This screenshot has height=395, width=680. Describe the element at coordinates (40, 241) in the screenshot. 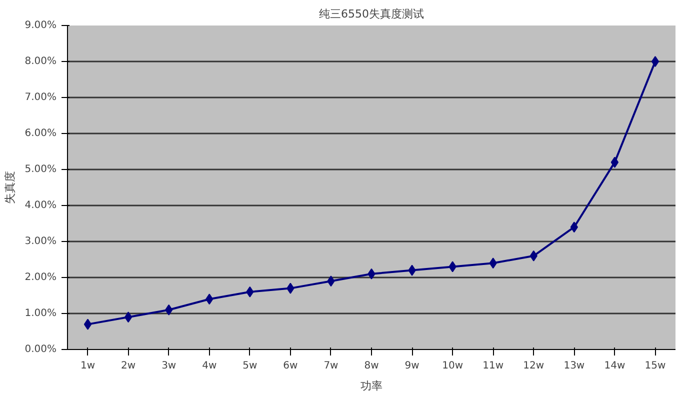

I see `y-tick-label: 3.00%` at that location.